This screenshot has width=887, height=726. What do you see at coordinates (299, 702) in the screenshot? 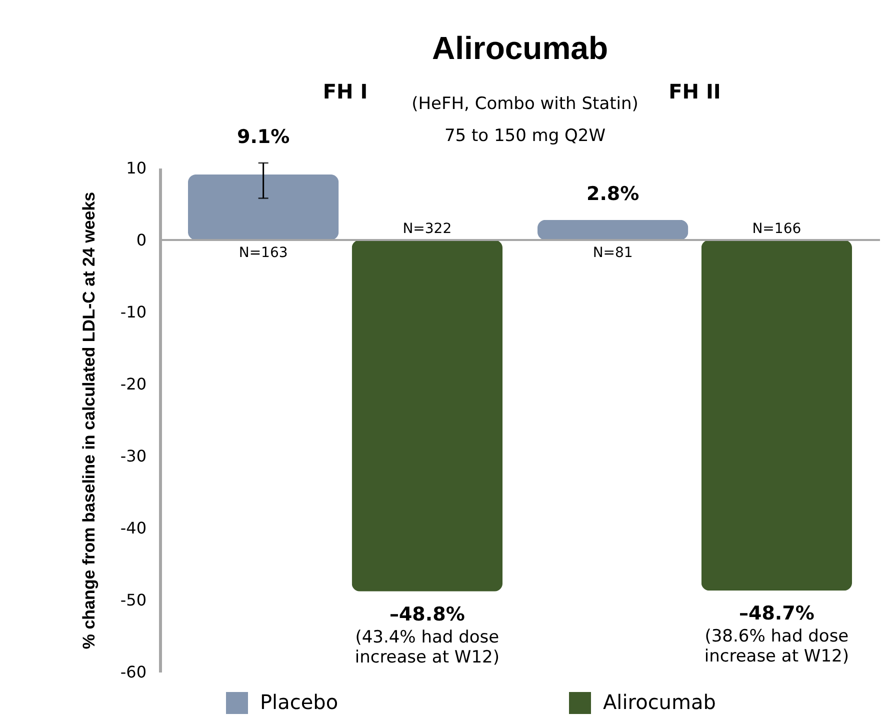
I see `legend-label: Placebo` at bounding box center [299, 702].